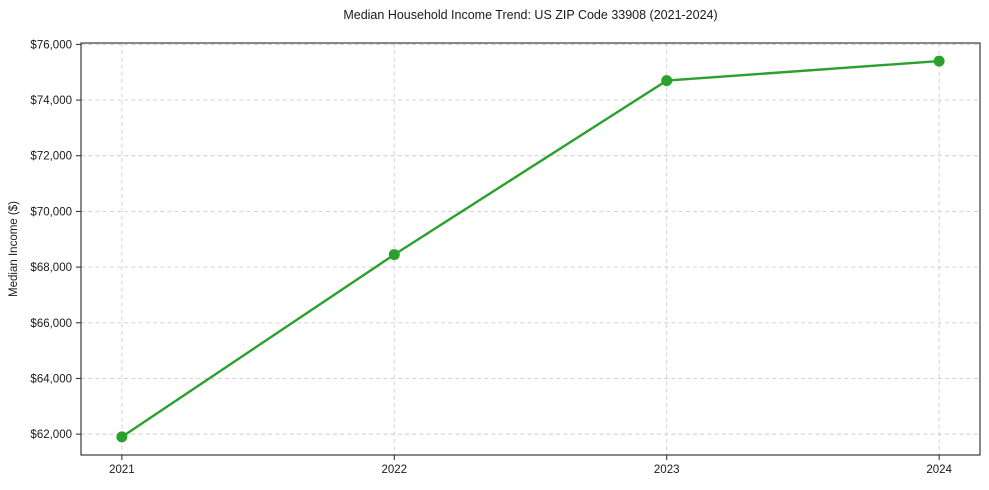  Describe the element at coordinates (51, 101) in the screenshot. I see `y-tick-label-74000: $74,000` at that location.